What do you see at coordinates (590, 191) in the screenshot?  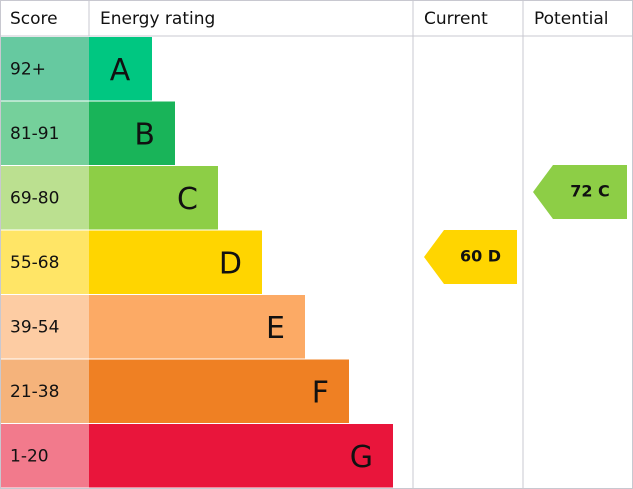 I see `arrow-label: 72 C` at bounding box center [590, 191].